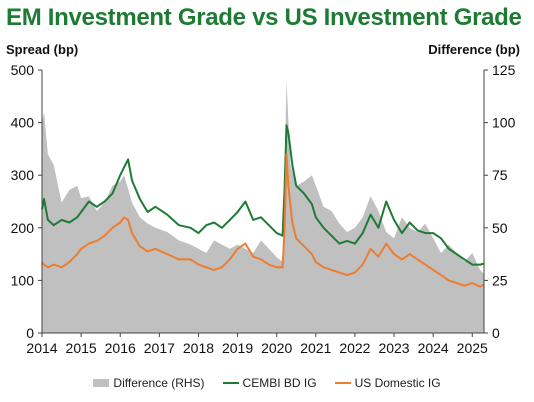  What do you see at coordinates (500, 175) in the screenshot?
I see `y-right-tick-label: 75` at bounding box center [500, 175].